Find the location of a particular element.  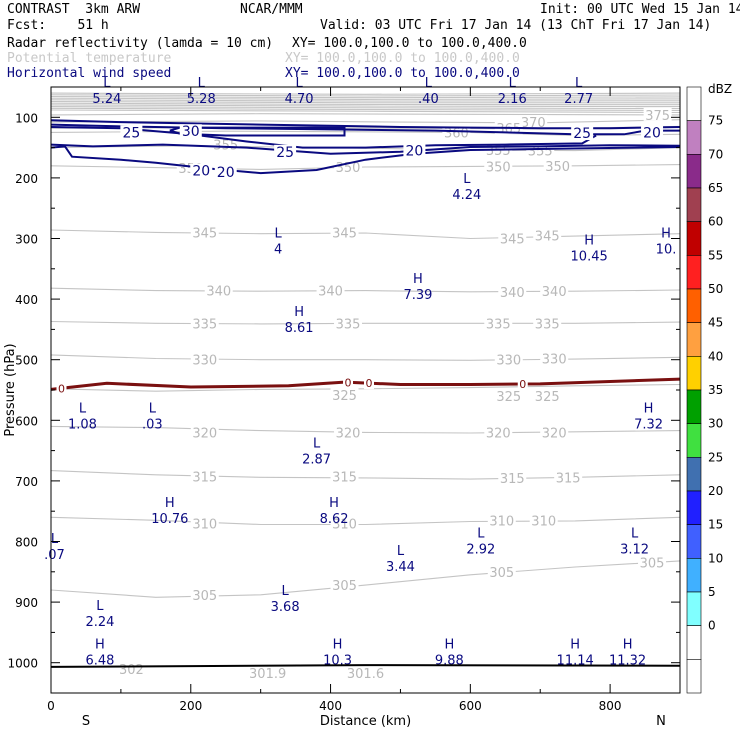

y-tick-label: 1000 is located at coordinates (22, 664).